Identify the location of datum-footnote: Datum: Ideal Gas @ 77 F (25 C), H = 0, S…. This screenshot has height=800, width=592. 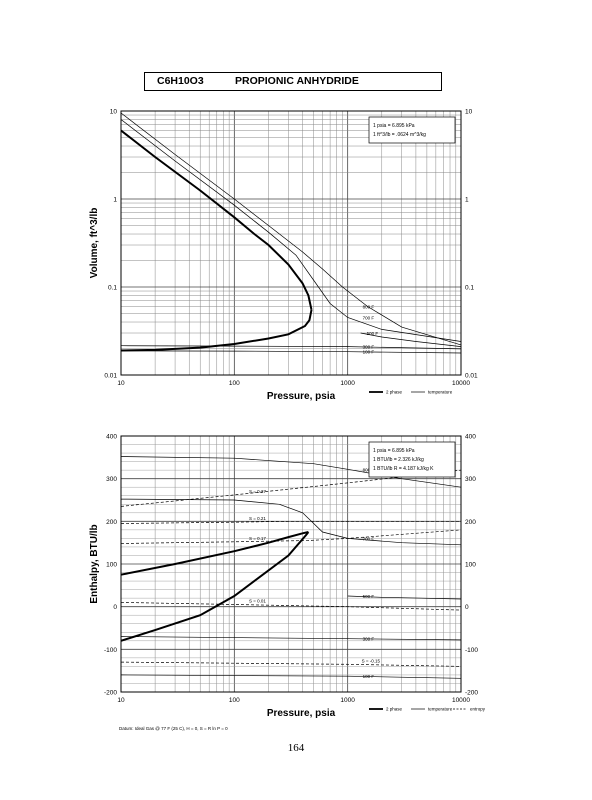
(173, 728).